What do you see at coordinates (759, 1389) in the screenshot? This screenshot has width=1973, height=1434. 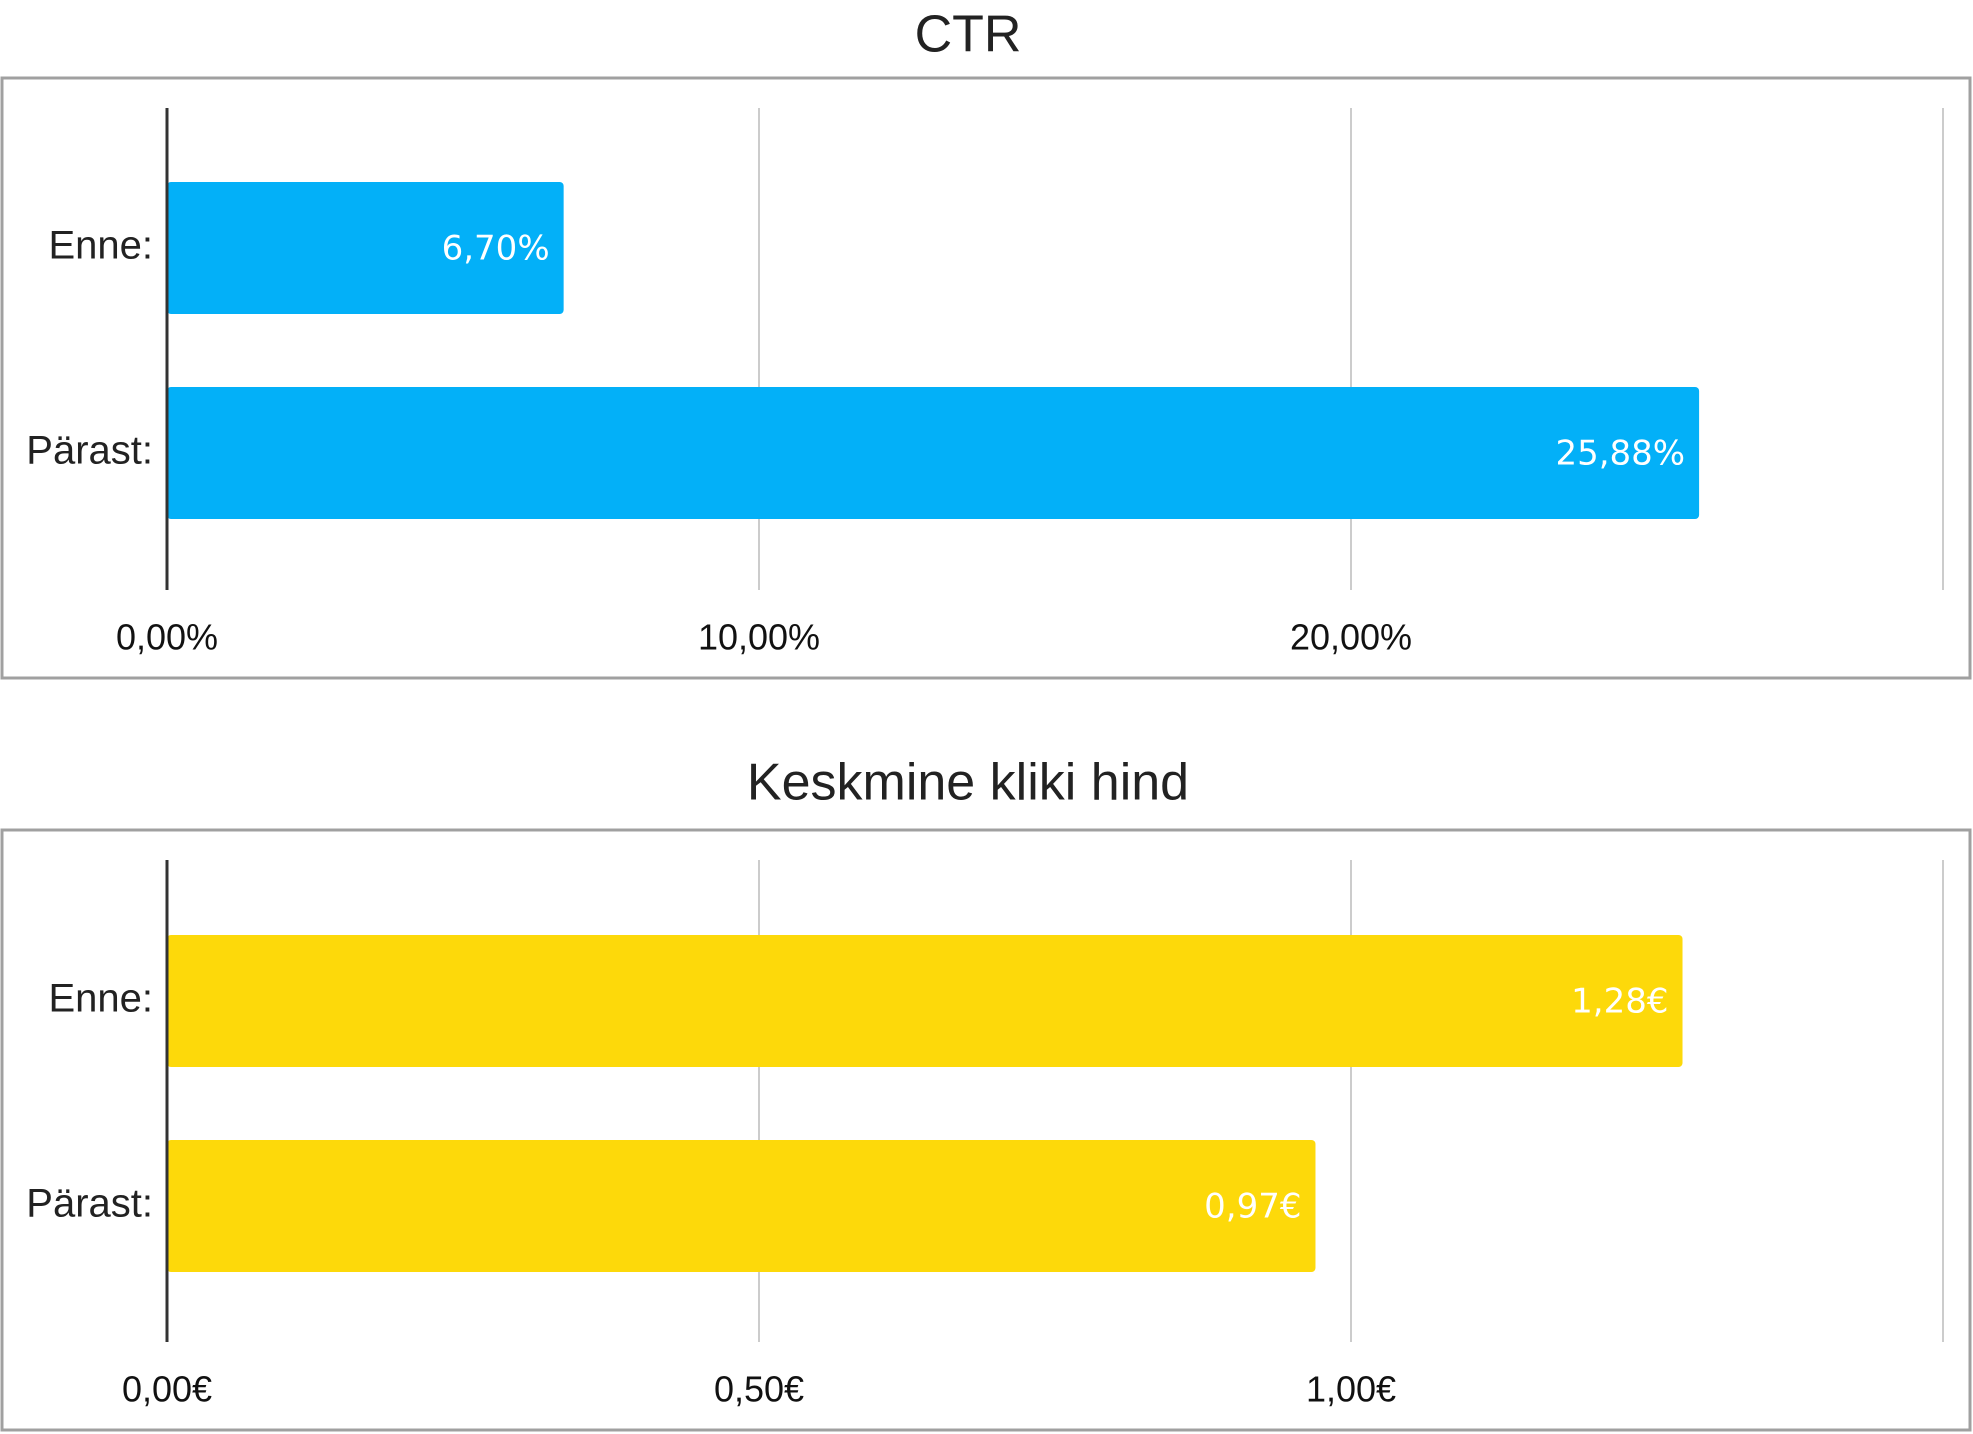 I see `x-tick-label: 0,50€` at bounding box center [759, 1389].